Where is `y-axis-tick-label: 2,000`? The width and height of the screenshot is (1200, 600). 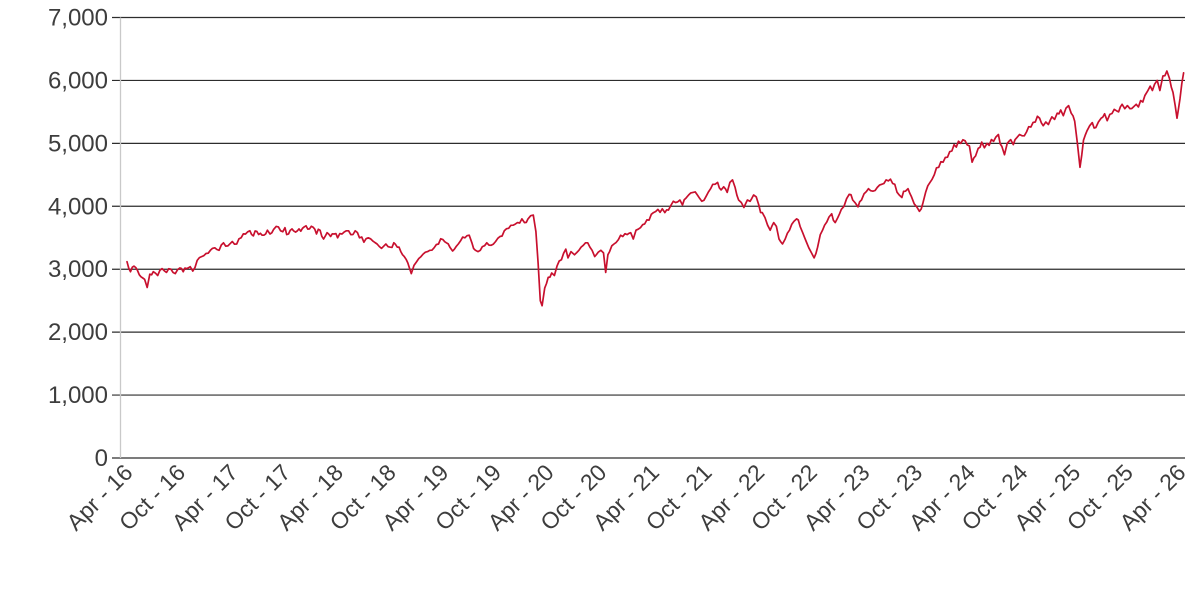 y-axis-tick-label: 2,000 is located at coordinates (78, 332).